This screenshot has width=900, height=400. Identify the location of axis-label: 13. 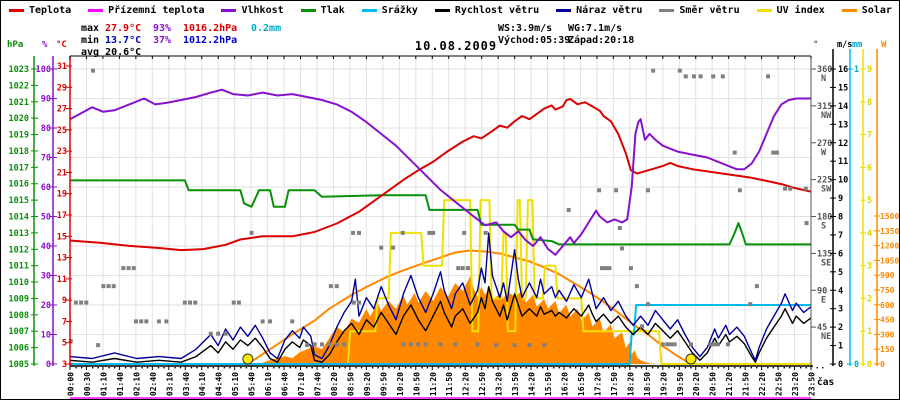
(62, 259).